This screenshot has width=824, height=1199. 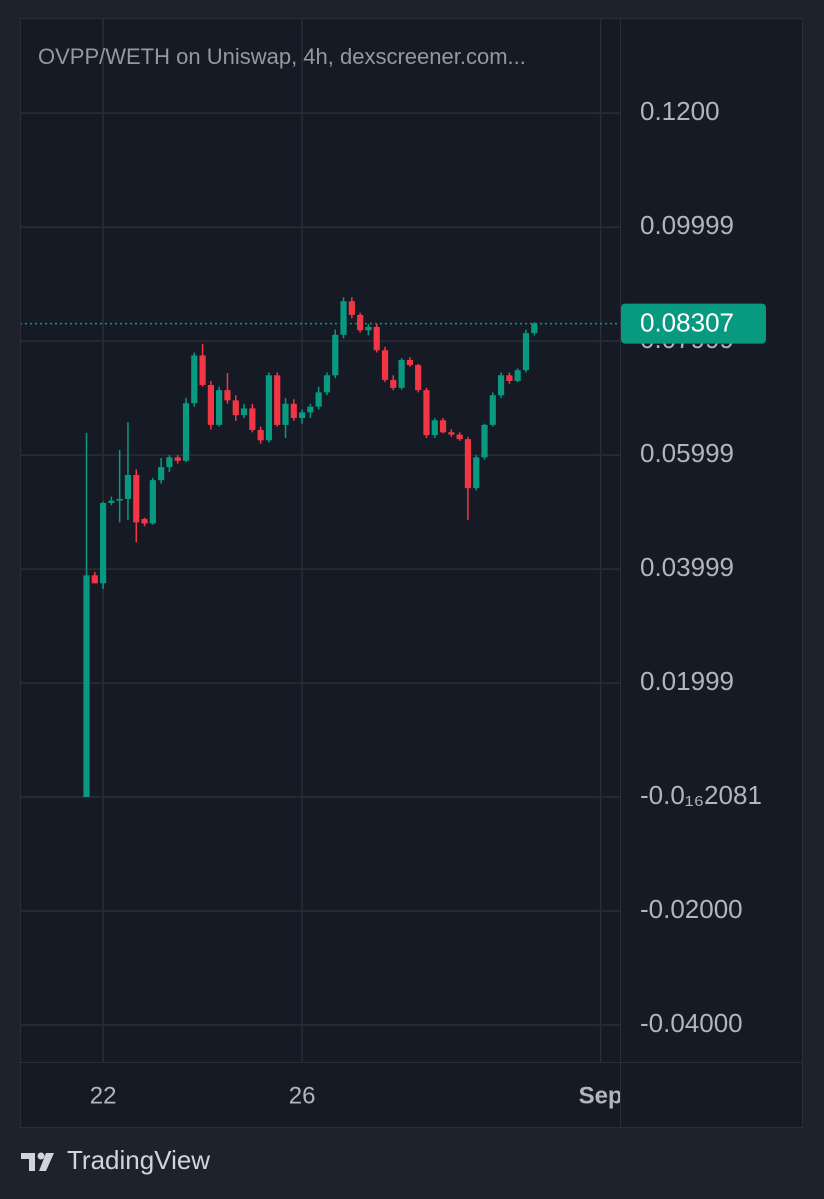 What do you see at coordinates (687, 322) in the screenshot?
I see `last-price-label: 0.08307` at bounding box center [687, 322].